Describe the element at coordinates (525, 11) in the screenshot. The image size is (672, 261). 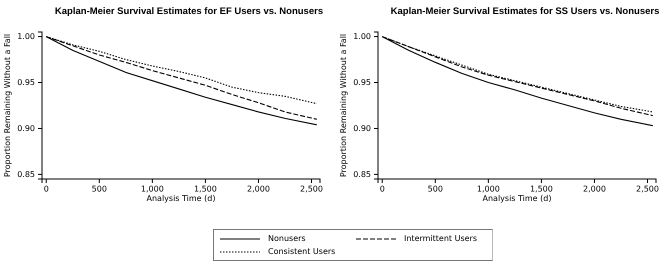
I see `chart-title: Kaplan-Meier Survival Estimates for SS Users vs. Nonusers` at that location.